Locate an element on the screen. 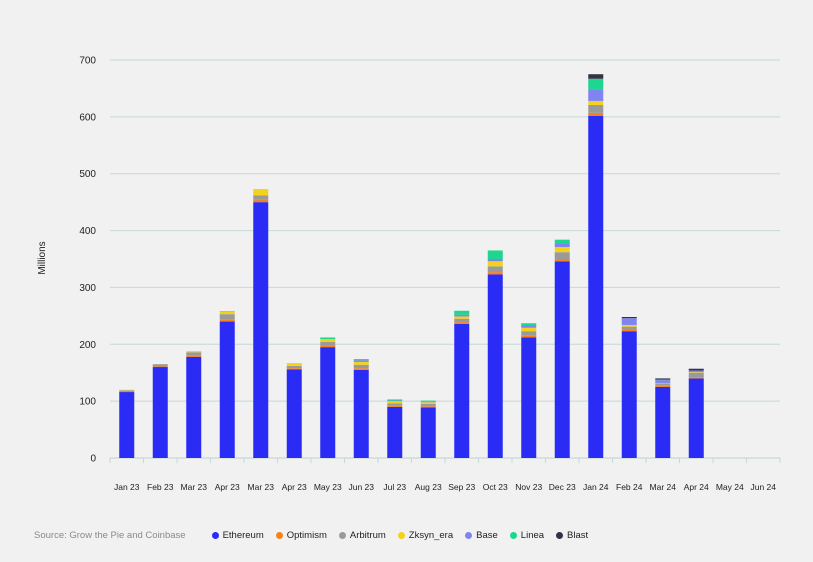 The width and height of the screenshot is (813, 562). x-tick-label: May 24 is located at coordinates (730, 487).